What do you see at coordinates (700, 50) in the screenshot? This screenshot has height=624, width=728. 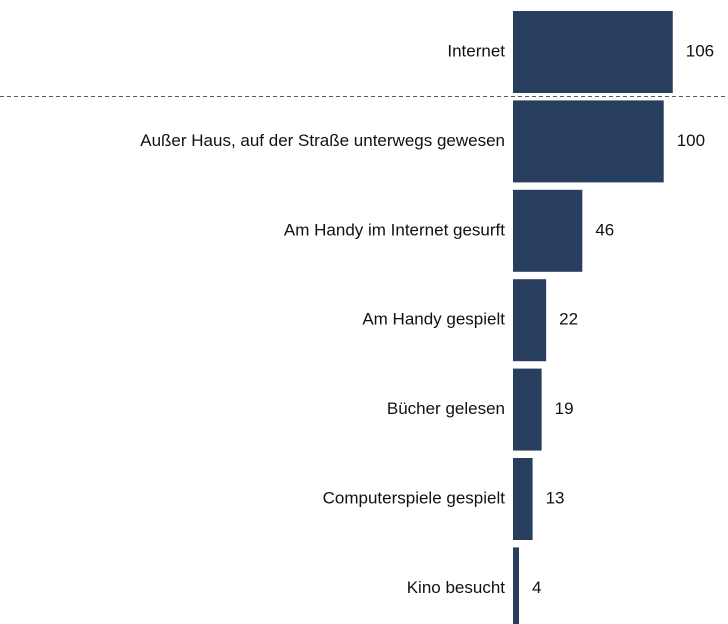 I see `value-label: 106` at bounding box center [700, 50].